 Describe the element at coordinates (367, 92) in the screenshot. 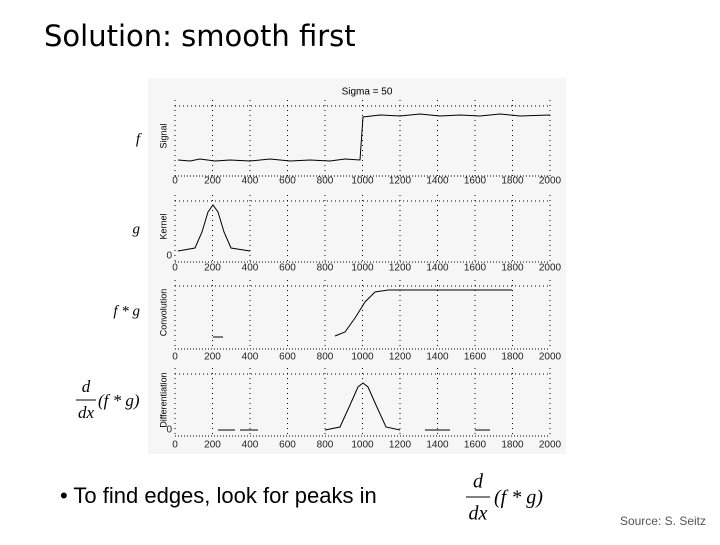

I see `figure-title: Sigma = 50` at that location.